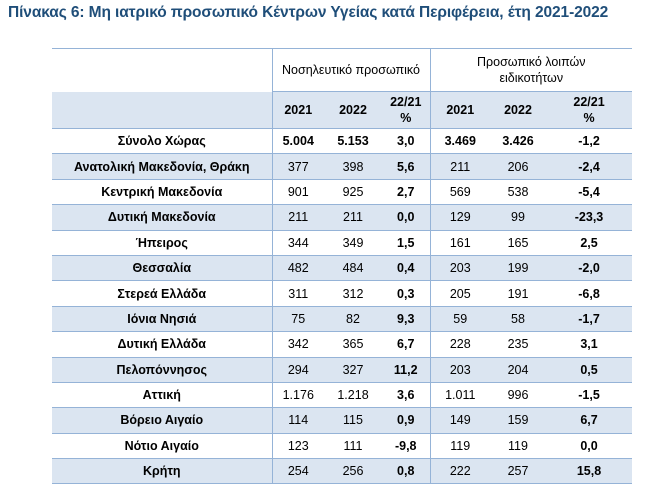 The height and width of the screenshot is (484, 660). Describe the element at coordinates (297, 471) in the screenshot. I see `nursing-2021-cell: 254` at that location.